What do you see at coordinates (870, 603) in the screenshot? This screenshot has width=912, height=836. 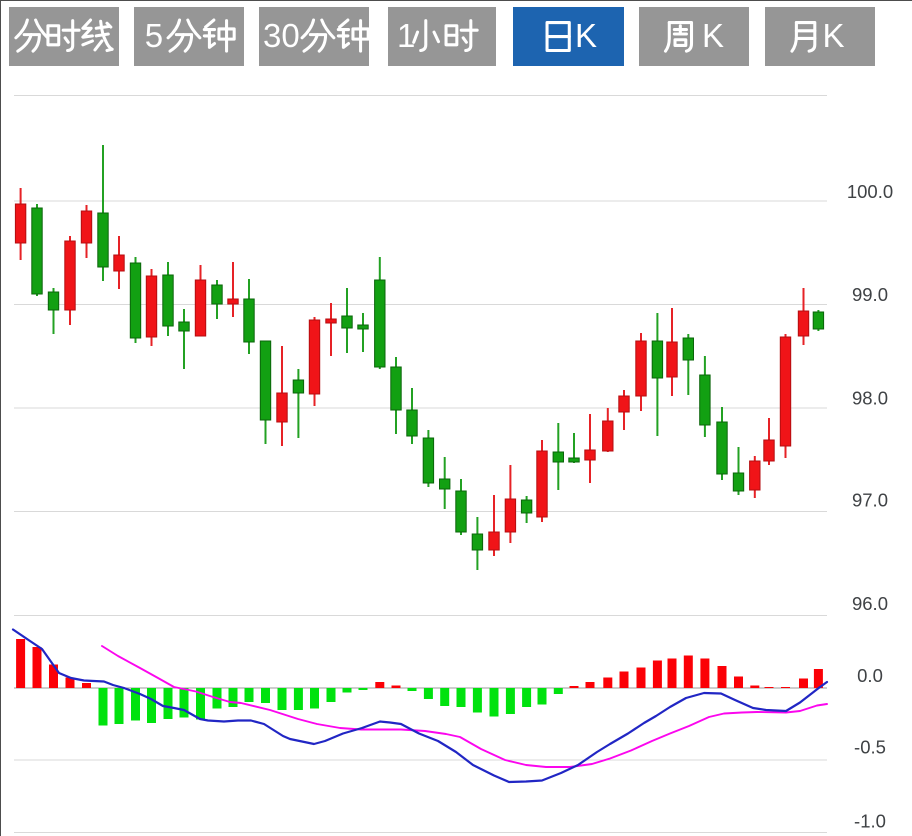 I see `svg-text: 96.0` at bounding box center [870, 603].